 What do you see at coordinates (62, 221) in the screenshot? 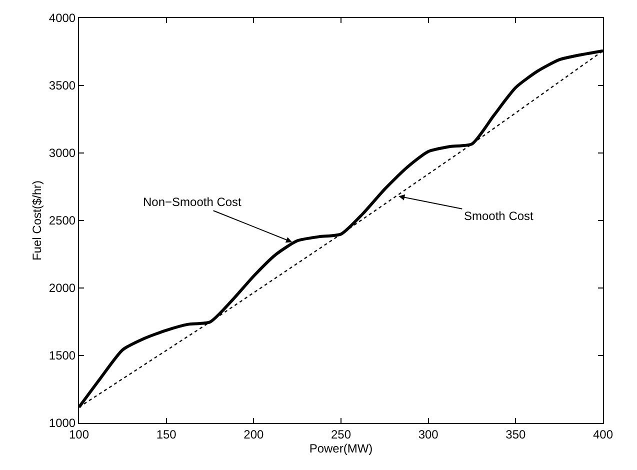
I see `y-tick-label: 2500` at bounding box center [62, 221].